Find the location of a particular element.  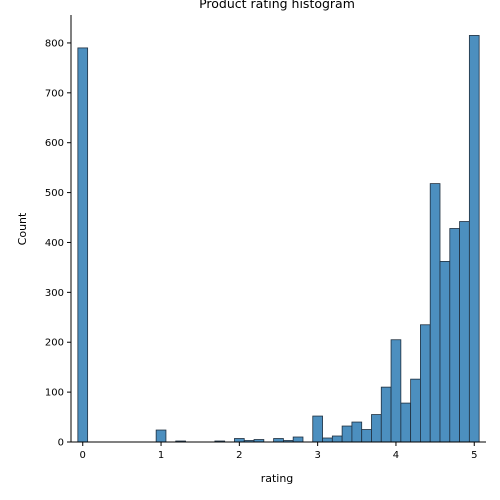

y-tick-label: 700 is located at coordinates (54, 93).